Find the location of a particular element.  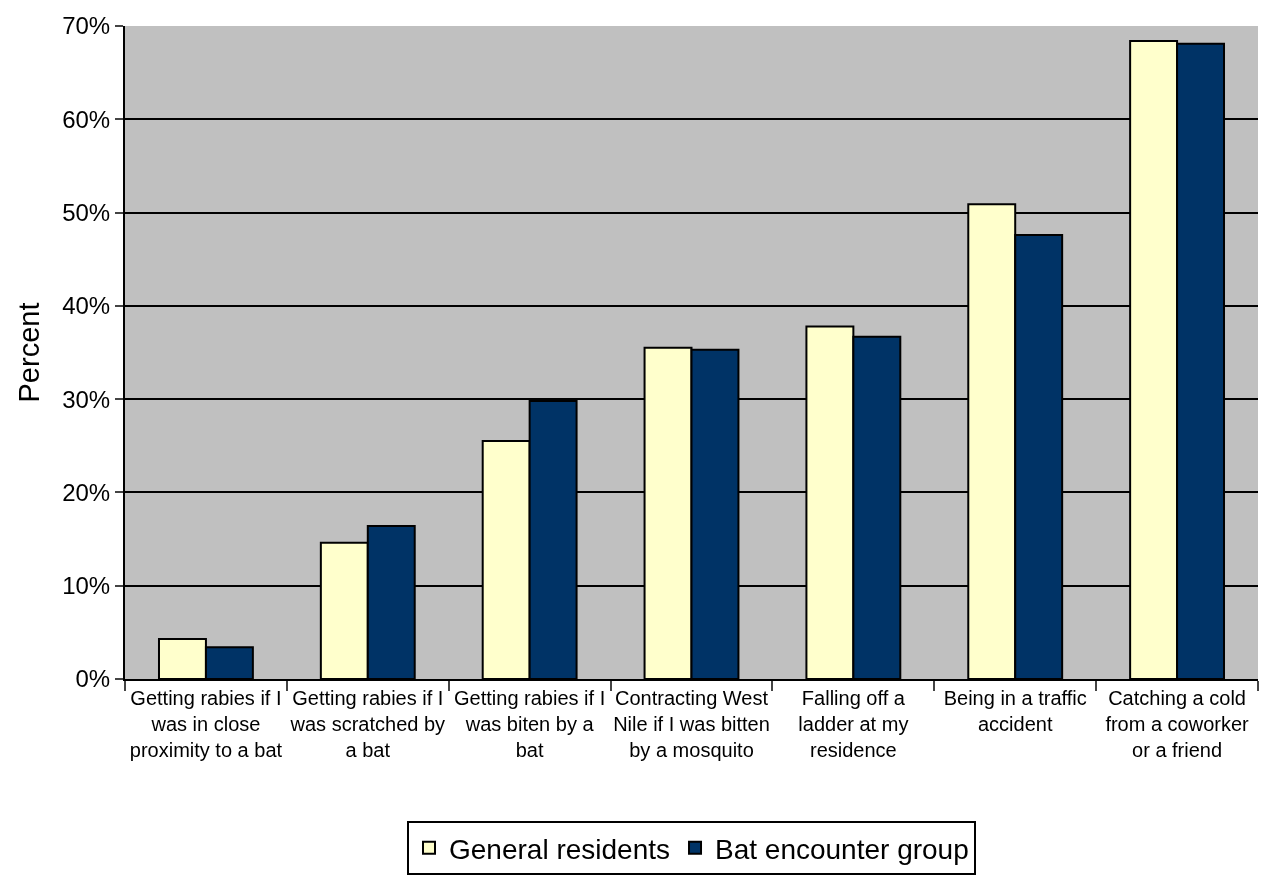

y-tick-label: 70% is located at coordinates (86, 26).